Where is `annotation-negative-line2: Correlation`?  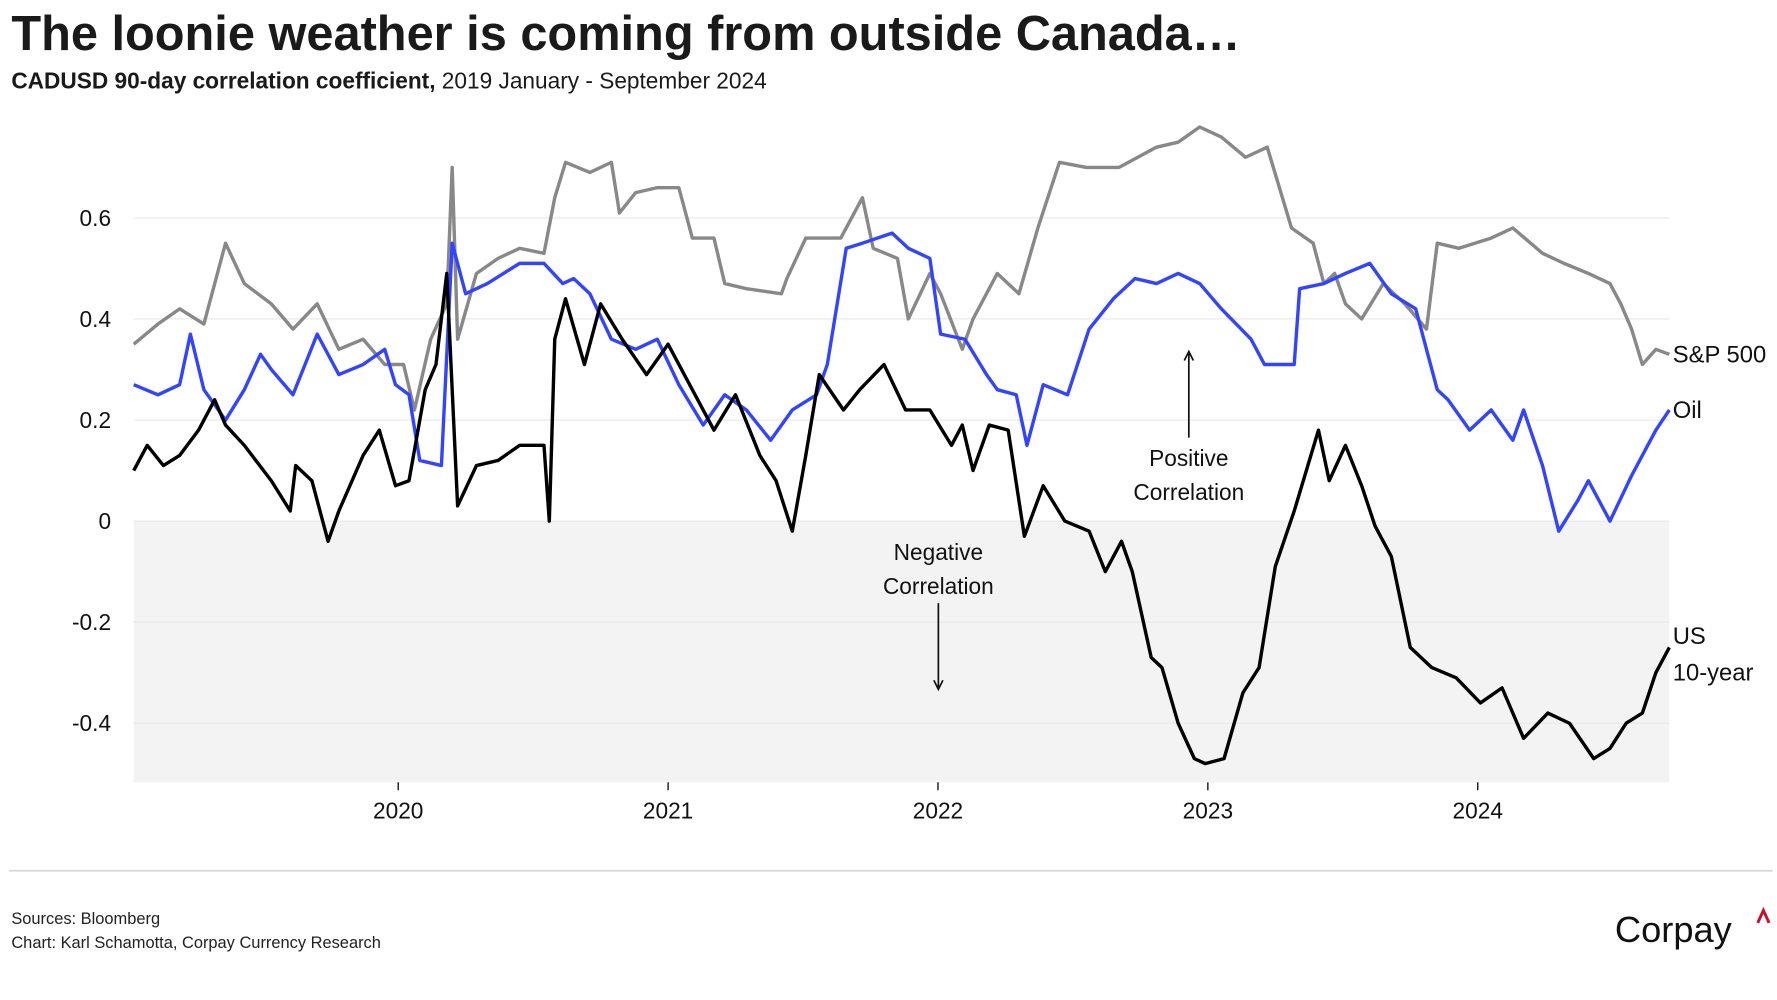 annotation-negative-line2: Correlation is located at coordinates (938, 586).